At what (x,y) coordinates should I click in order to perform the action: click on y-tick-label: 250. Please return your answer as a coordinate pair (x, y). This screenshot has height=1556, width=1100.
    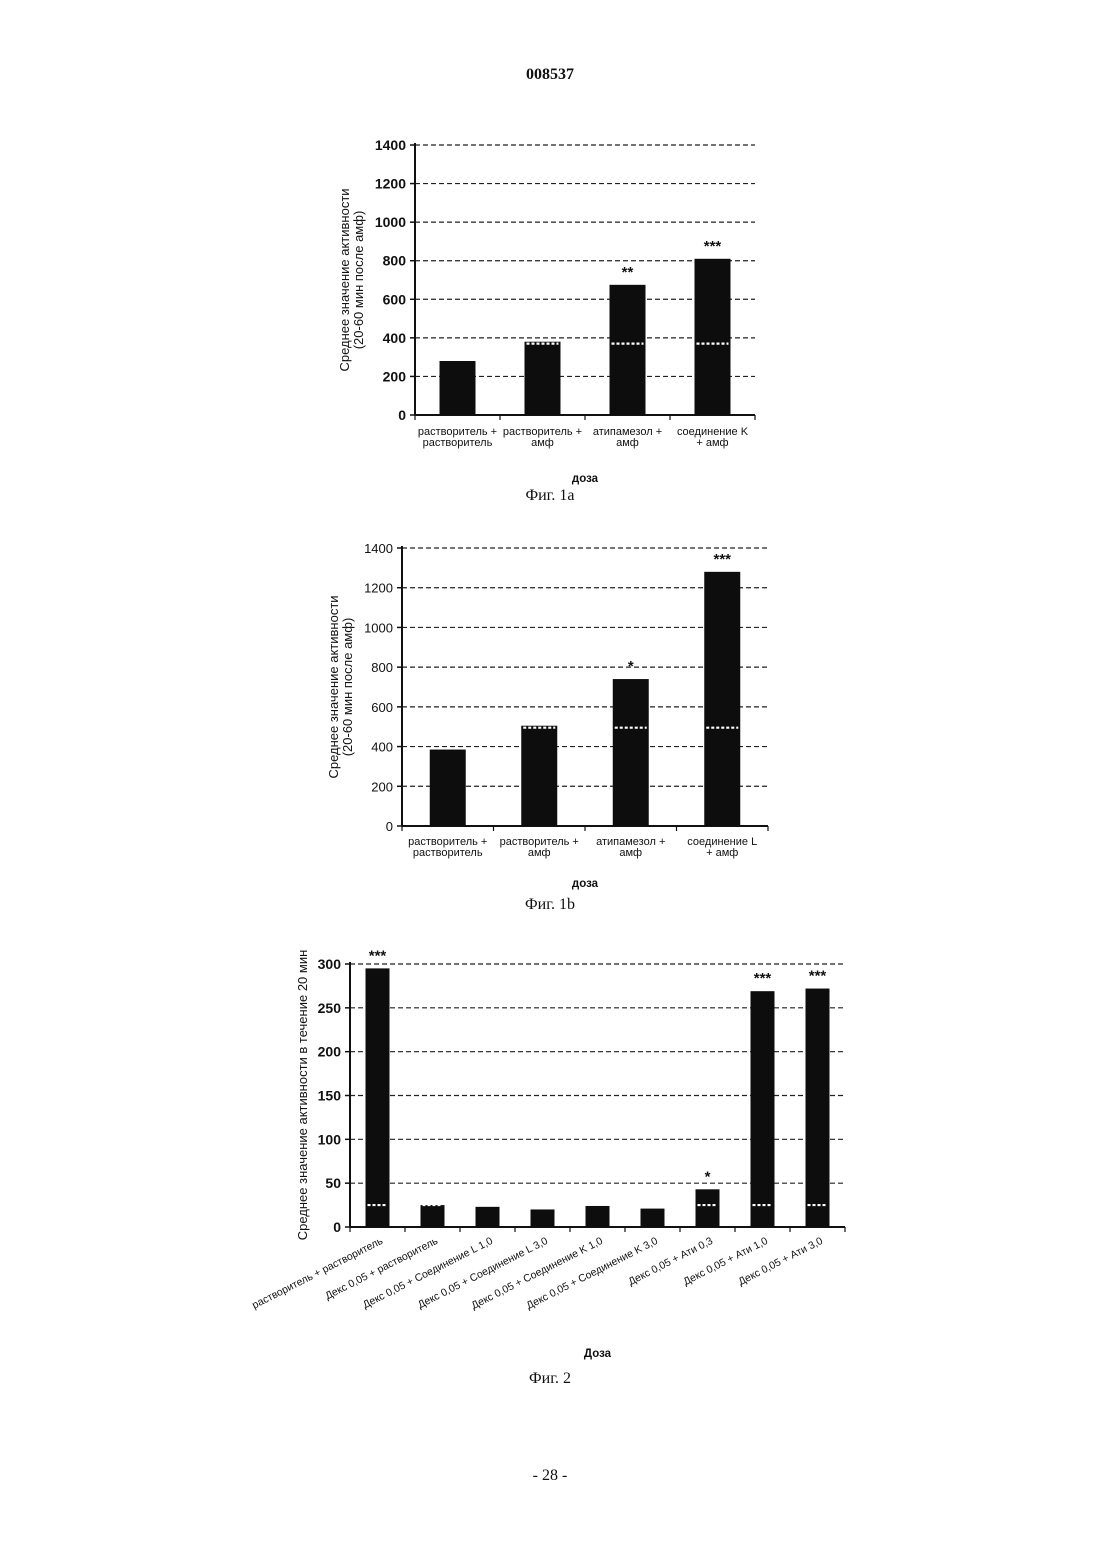
    Looking at the image, I should click on (330, 1008).